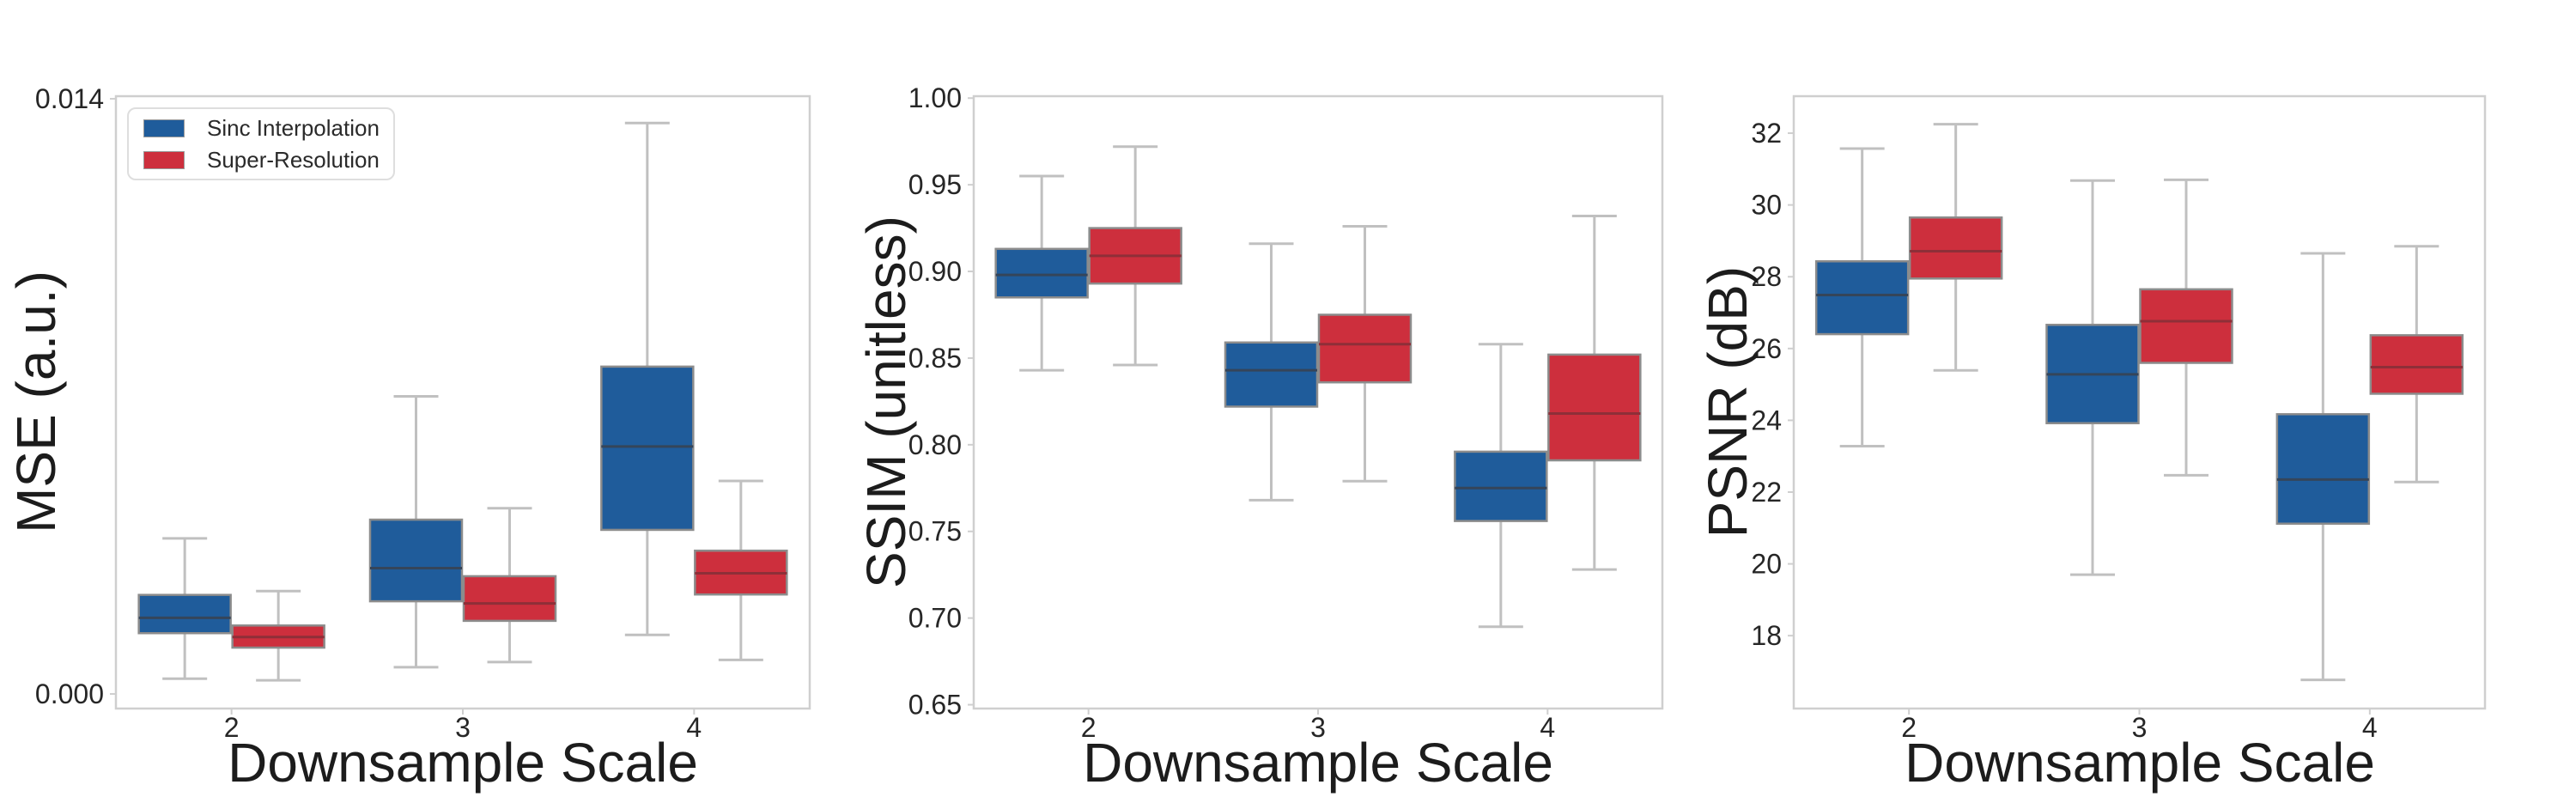 This screenshot has height=797, width=2576. I want to click on box-mse-scale2-sinc-interpolation, so click(185, 608).